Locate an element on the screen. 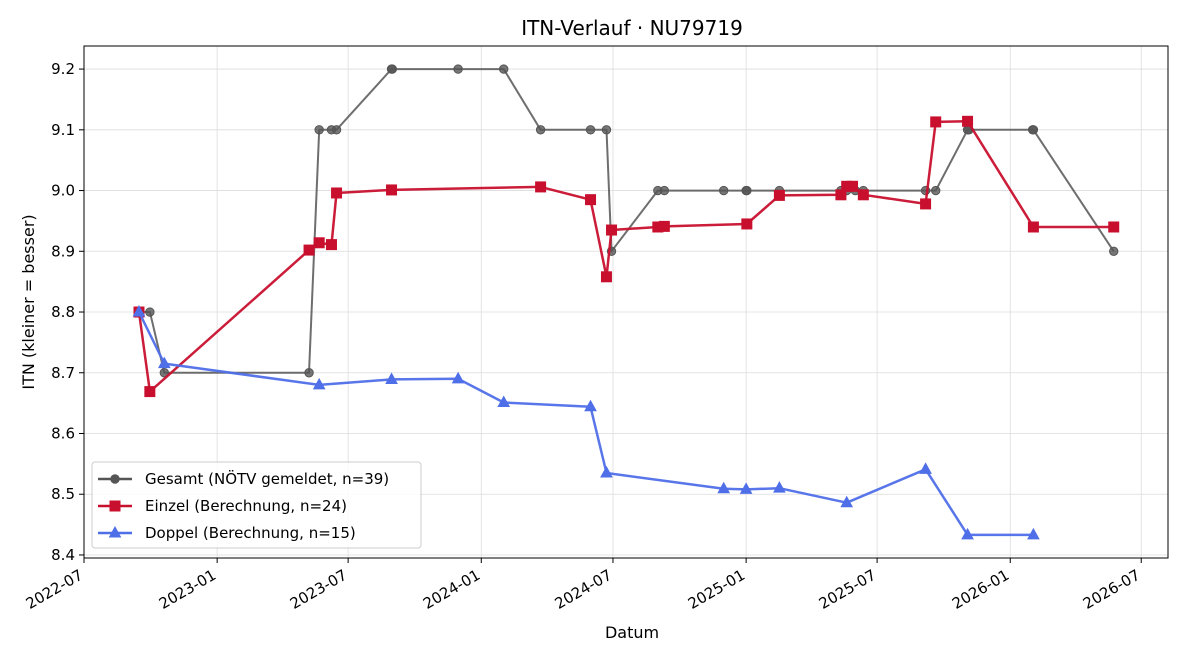  legend-label: Gesamt (NÖTV gemeldet, n=39) is located at coordinates (267, 478).